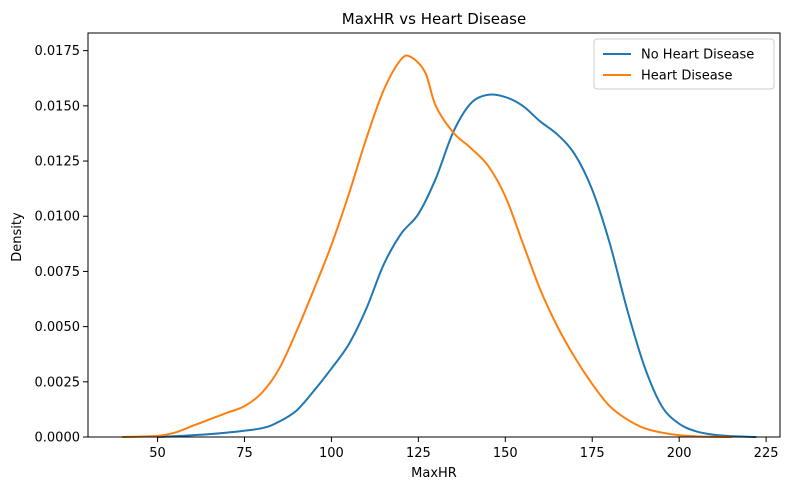 Image resolution: width=790 pixels, height=494 pixels. What do you see at coordinates (418, 453) in the screenshot?
I see `x-tick-label: 125` at bounding box center [418, 453].